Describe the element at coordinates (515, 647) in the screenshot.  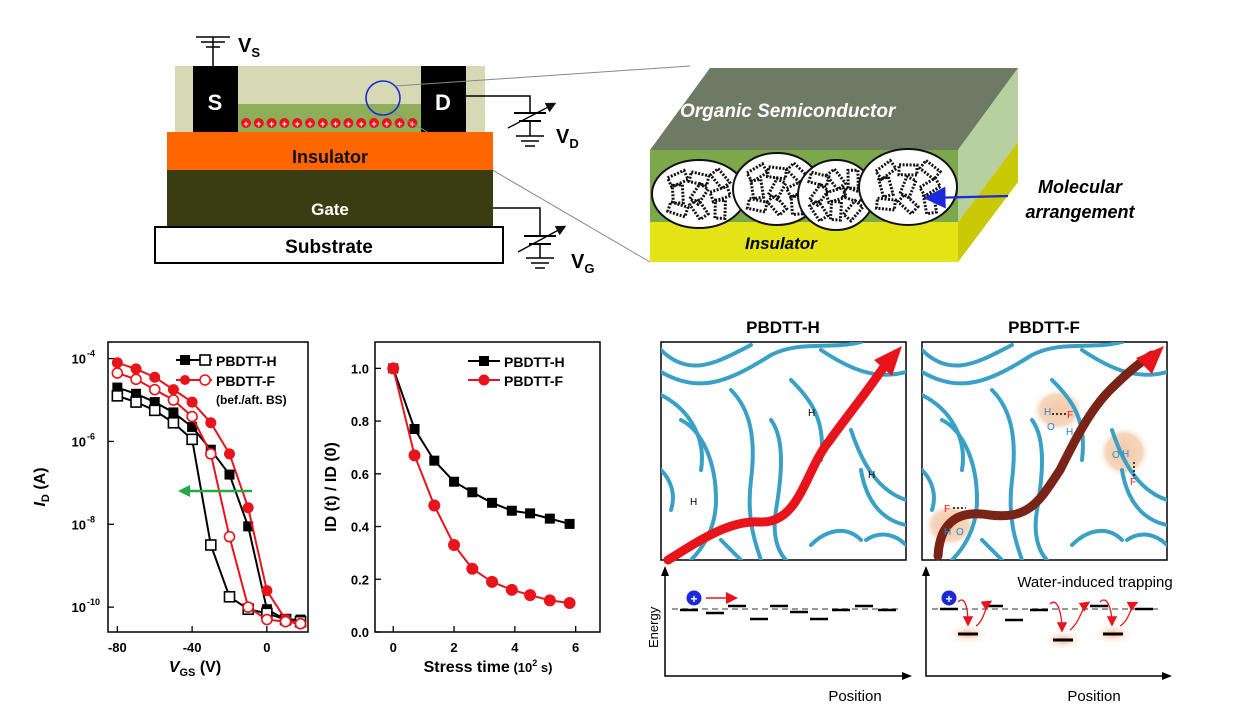
I see `x-tick-label: 4` at that location.